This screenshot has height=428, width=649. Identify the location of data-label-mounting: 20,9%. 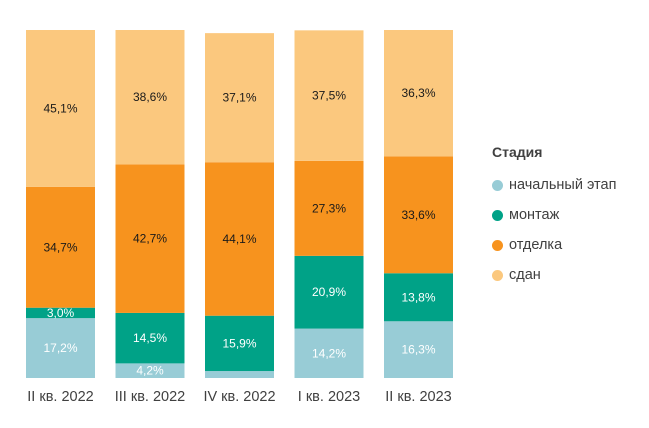
(329, 292).